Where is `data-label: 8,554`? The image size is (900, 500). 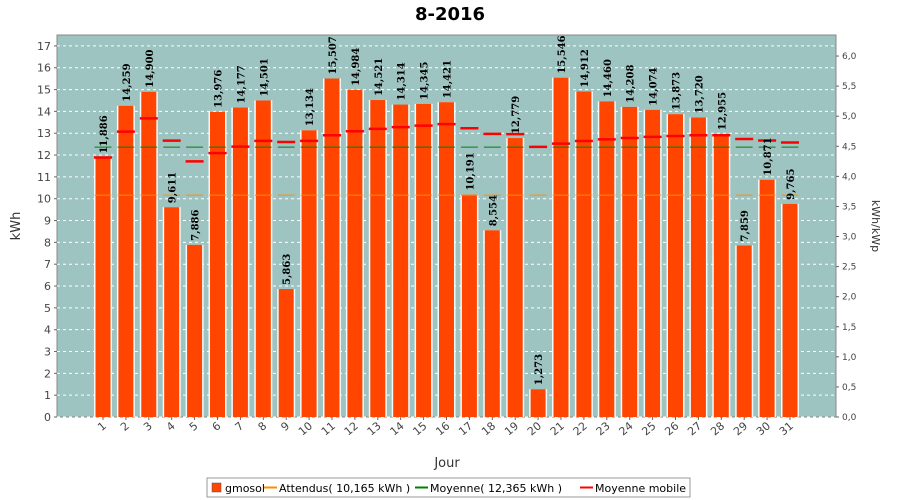 data-label: 8,554 is located at coordinates (493, 210).